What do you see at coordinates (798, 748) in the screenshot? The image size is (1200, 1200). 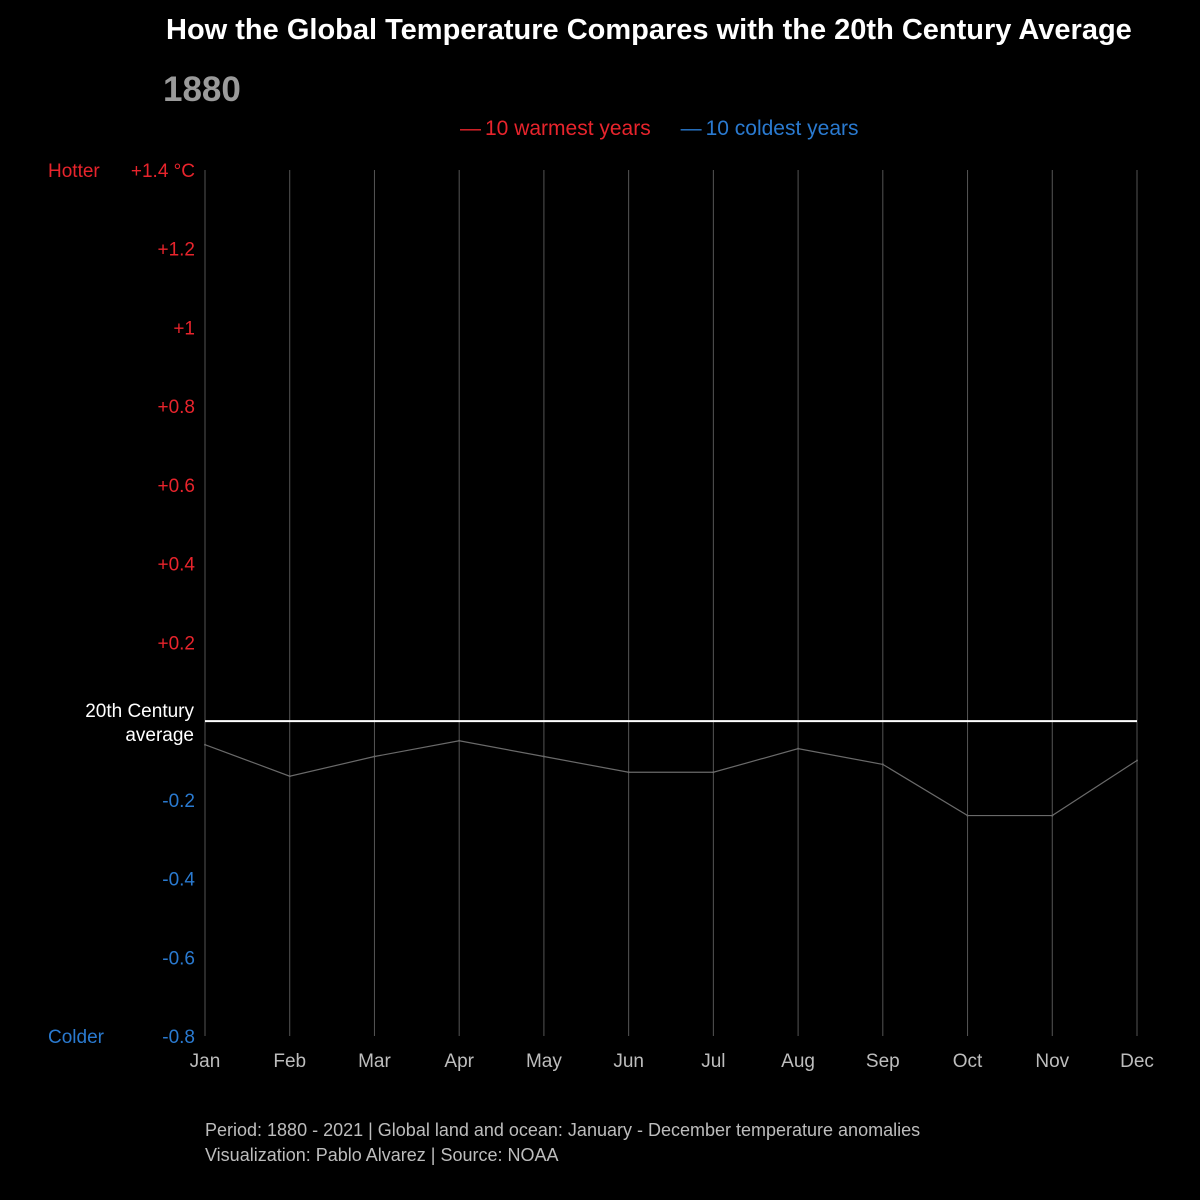 I see `data-point-aug` at bounding box center [798, 748].